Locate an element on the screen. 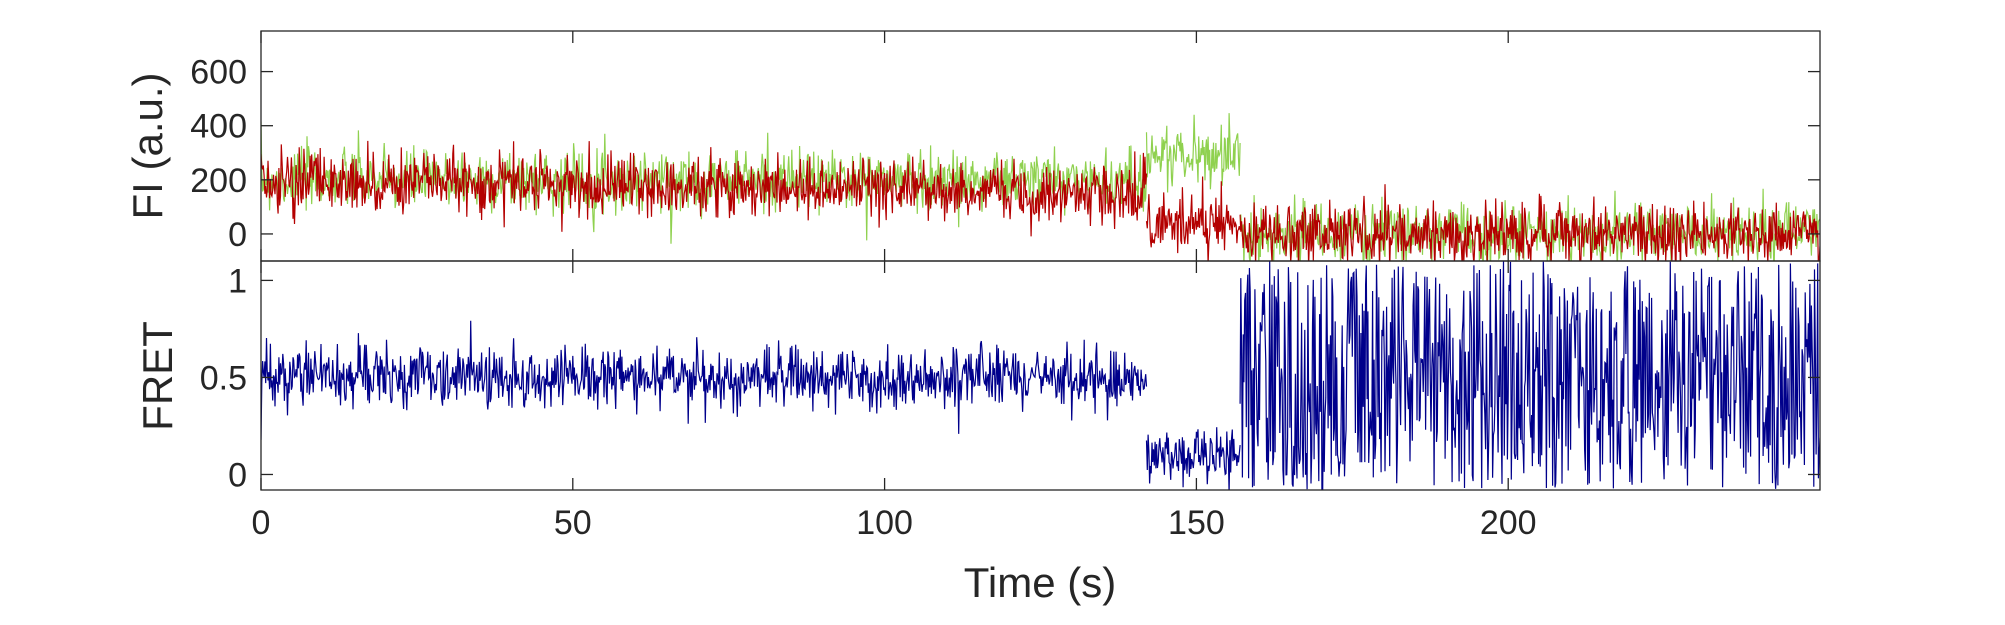 The height and width of the screenshot is (625, 2005). fluorescence-y-tick-label: 0 is located at coordinates (237, 235).